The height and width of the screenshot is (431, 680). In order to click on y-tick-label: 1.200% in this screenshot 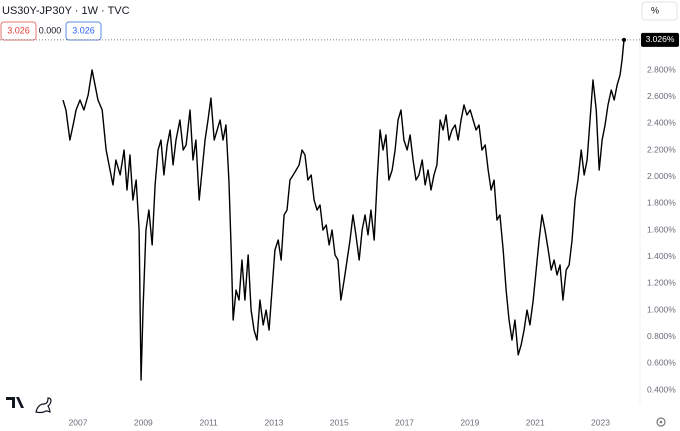, I will do `click(661, 283)`.